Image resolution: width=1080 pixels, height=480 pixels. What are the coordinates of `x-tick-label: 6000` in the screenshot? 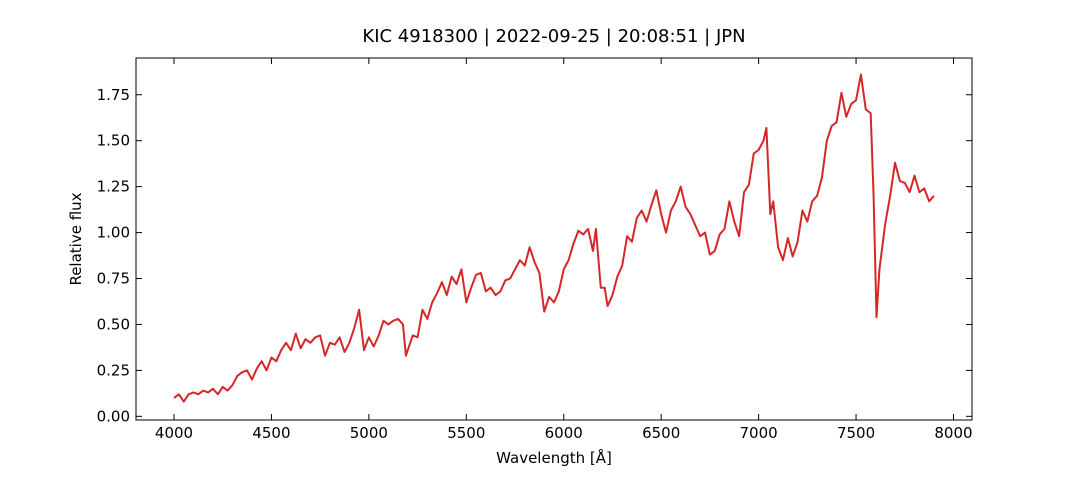 It's located at (564, 433).